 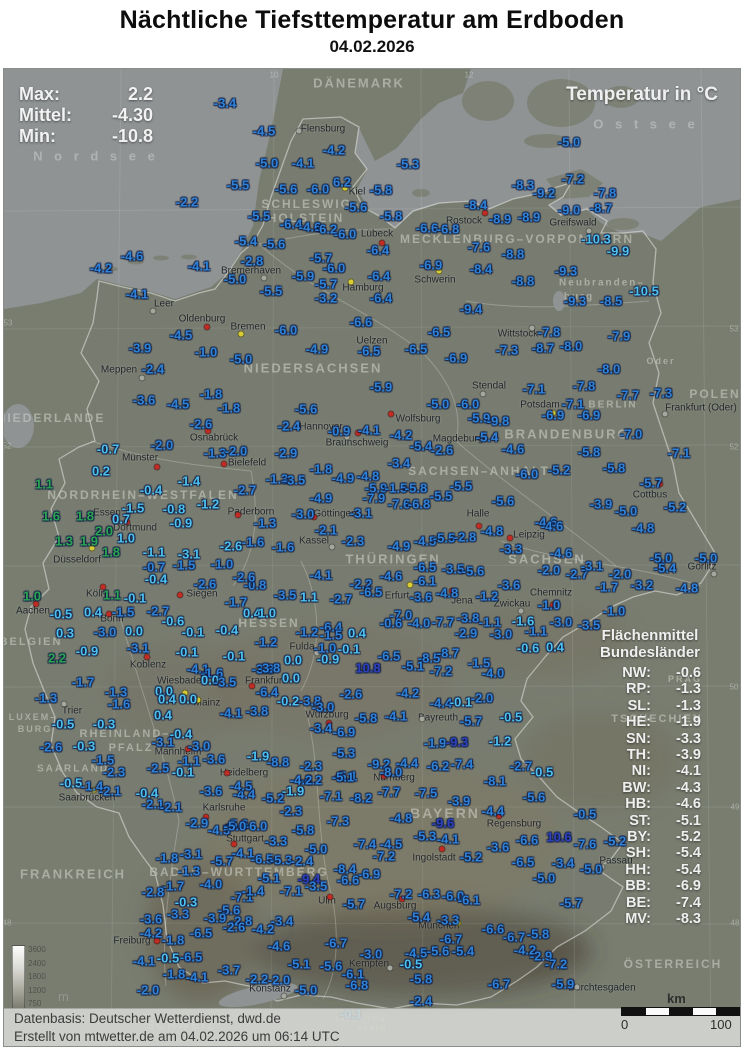 I want to click on temp-value: -4.5, so click(x=241, y=786).